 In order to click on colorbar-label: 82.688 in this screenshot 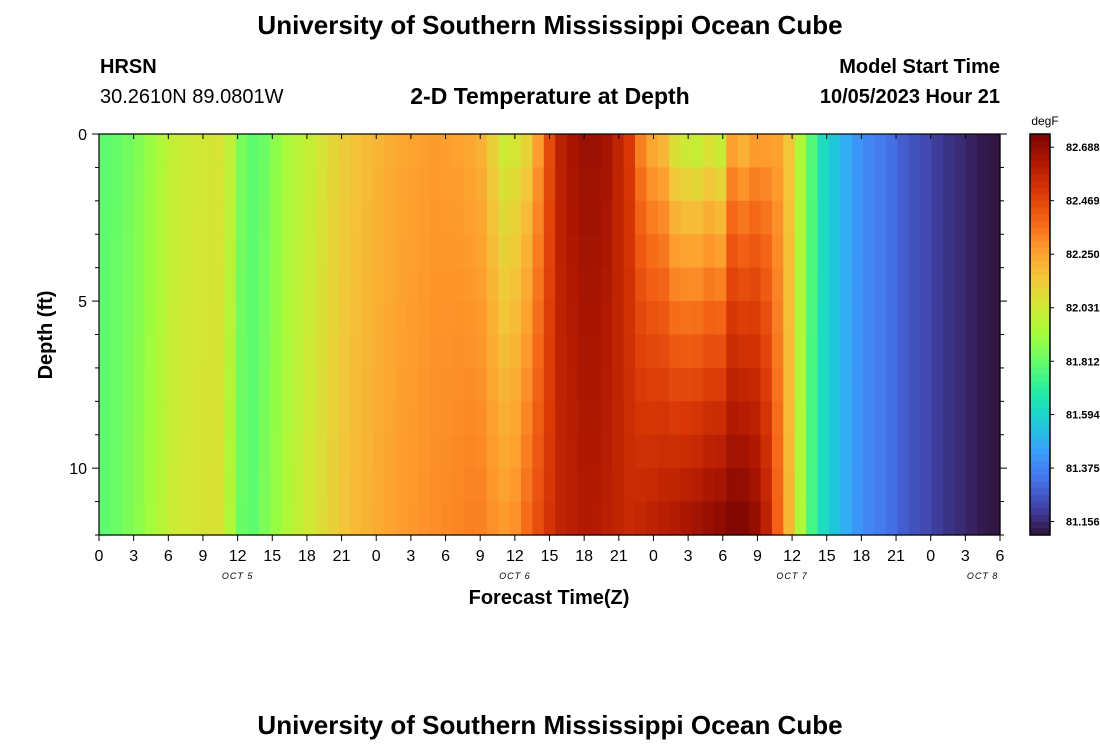, I will do `click(1083, 148)`.